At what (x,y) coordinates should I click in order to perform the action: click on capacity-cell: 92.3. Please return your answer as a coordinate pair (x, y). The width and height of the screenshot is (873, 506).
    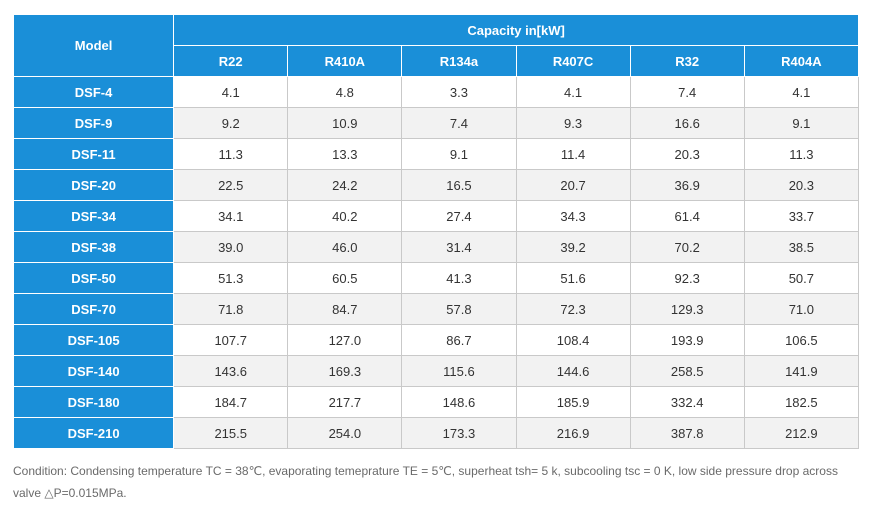
    Looking at the image, I should click on (687, 278).